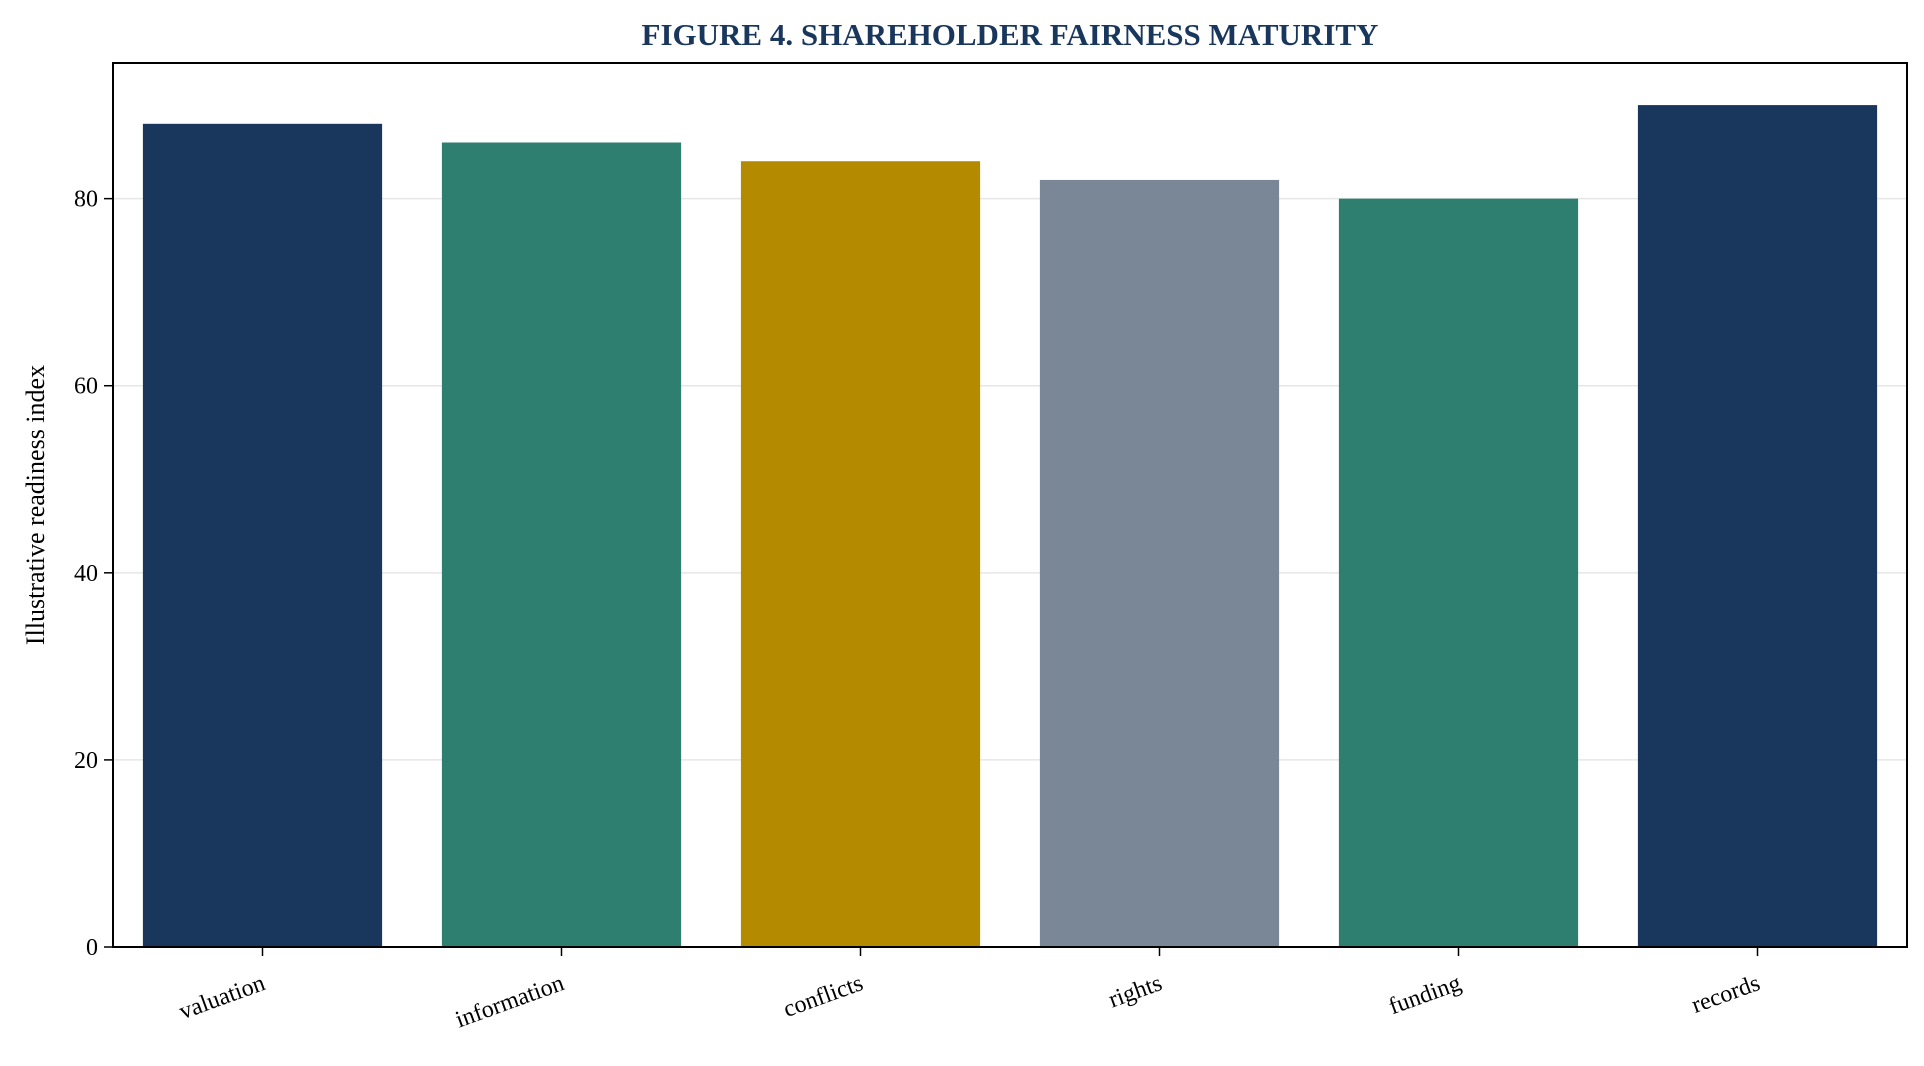 This screenshot has height=1066, width=1924. Describe the element at coordinates (1757, 526) in the screenshot. I see `bar-records` at that location.